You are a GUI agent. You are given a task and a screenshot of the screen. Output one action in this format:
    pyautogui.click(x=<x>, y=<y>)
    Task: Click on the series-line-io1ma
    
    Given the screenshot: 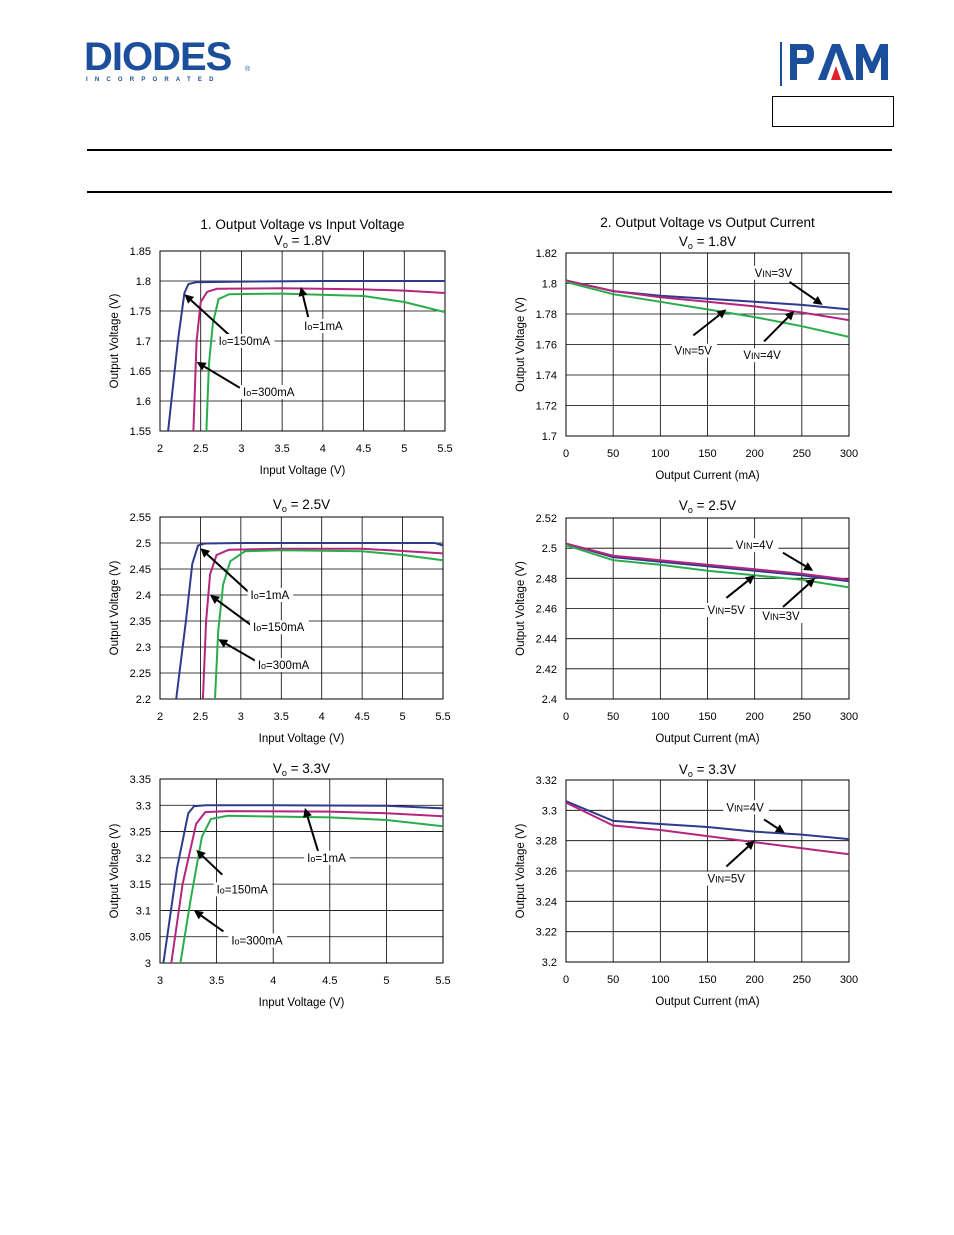 What is the action you would take?
    pyautogui.click(x=302, y=883)
    